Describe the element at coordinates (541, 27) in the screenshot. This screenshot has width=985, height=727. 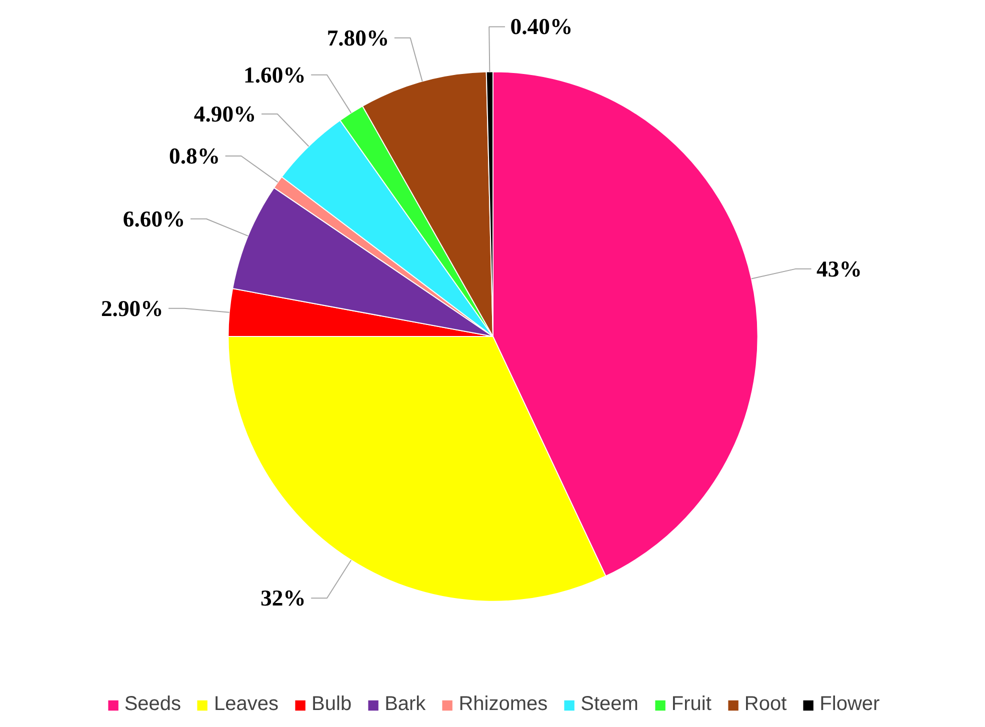
I see `data-label: 0.40%` at that location.